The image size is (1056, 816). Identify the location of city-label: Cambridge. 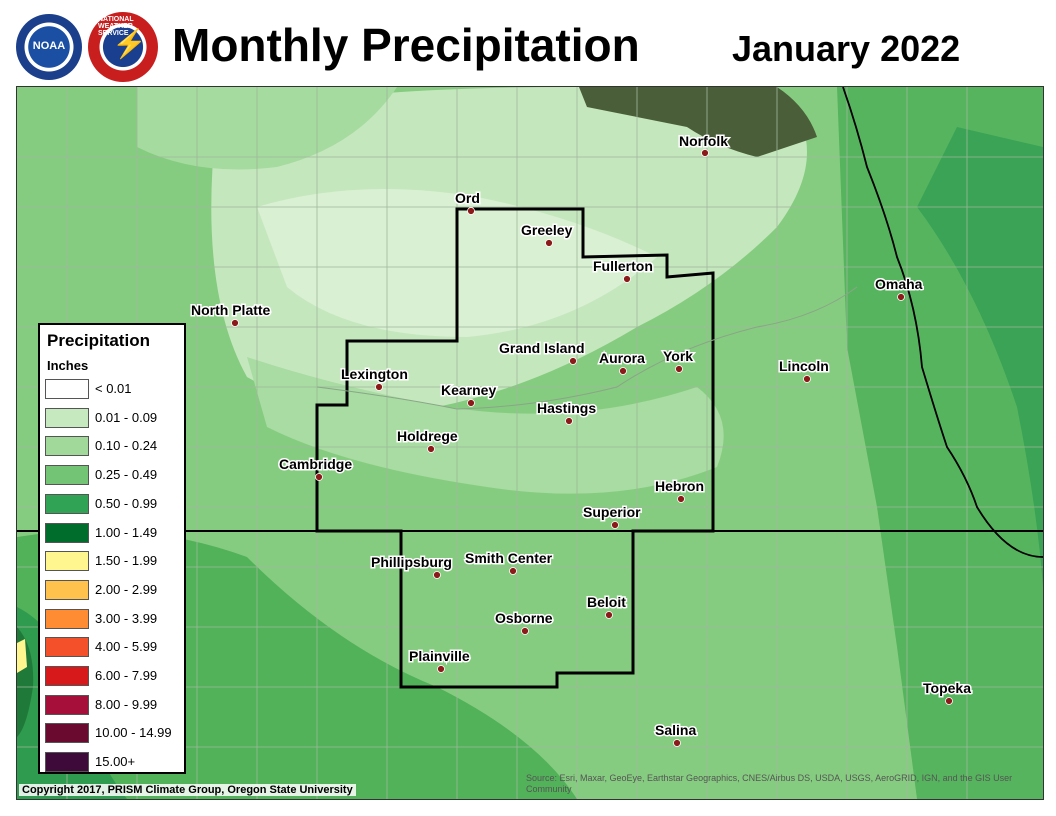
(315, 464).